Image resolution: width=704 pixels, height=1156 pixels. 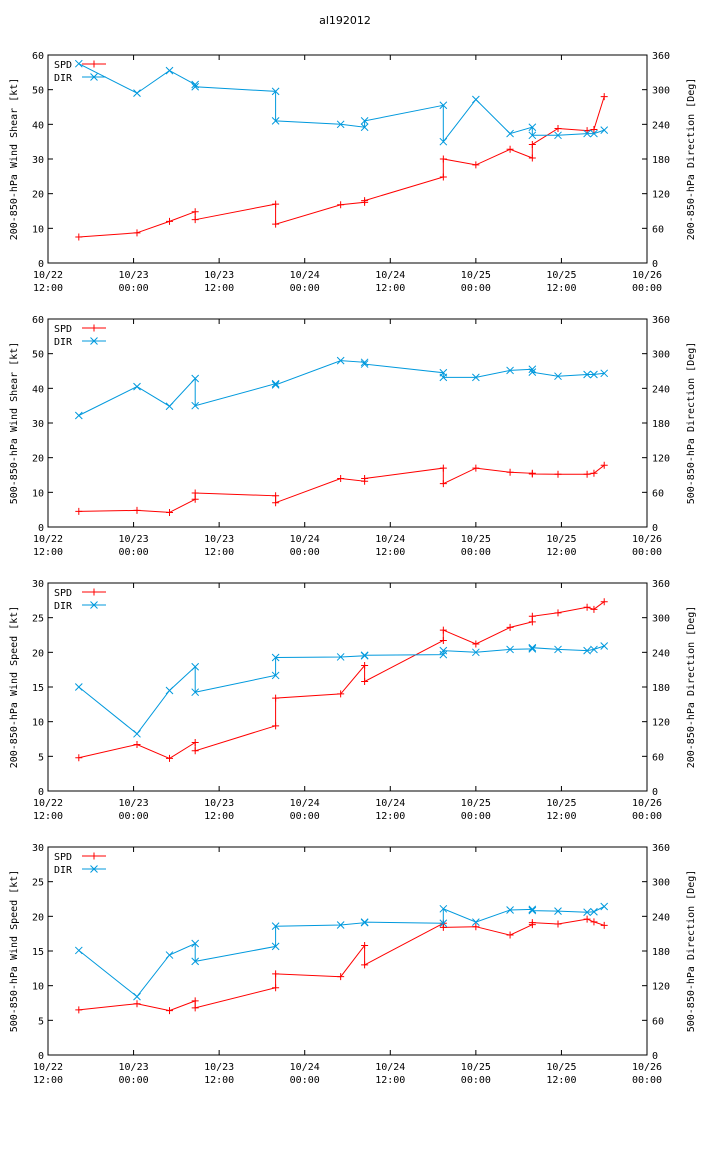 What do you see at coordinates (691, 423) in the screenshot?
I see `y-axis-label-right: 500-850-hPa Direction [Deg]` at bounding box center [691, 423].